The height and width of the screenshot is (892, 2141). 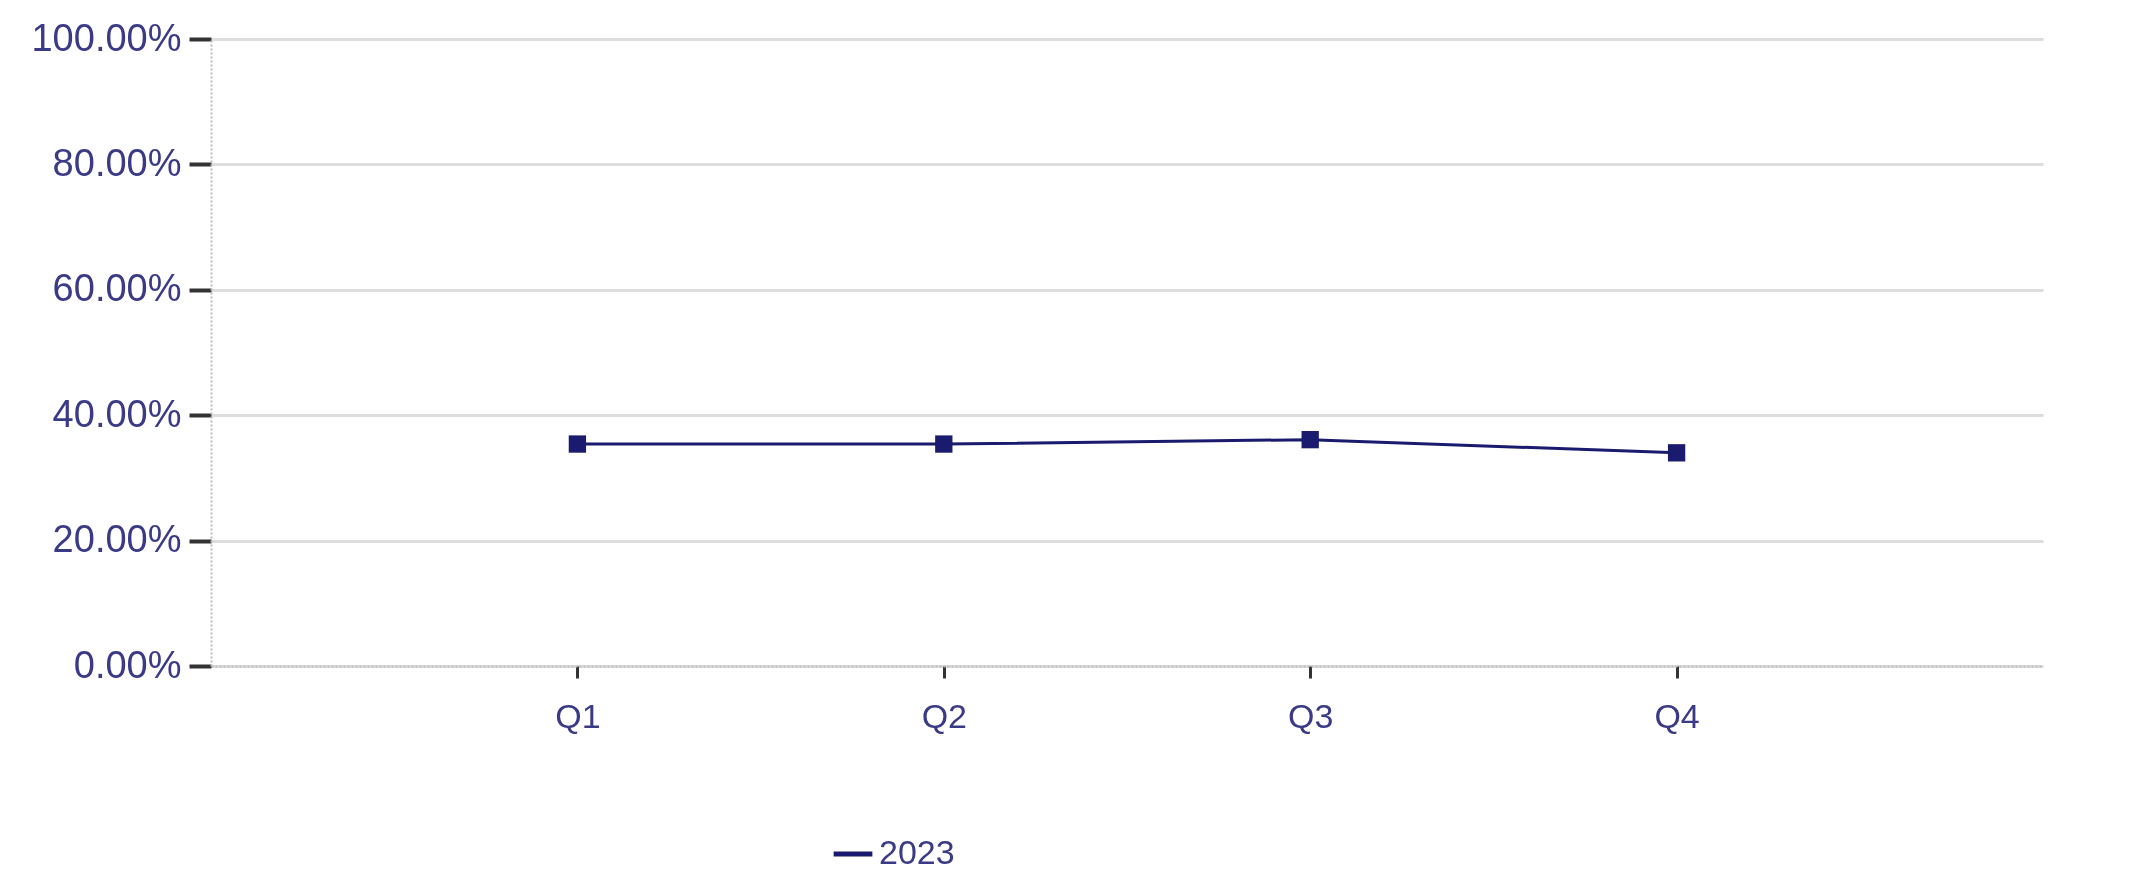 I want to click on y-tick-label: 100.00%, so click(x=106, y=37).